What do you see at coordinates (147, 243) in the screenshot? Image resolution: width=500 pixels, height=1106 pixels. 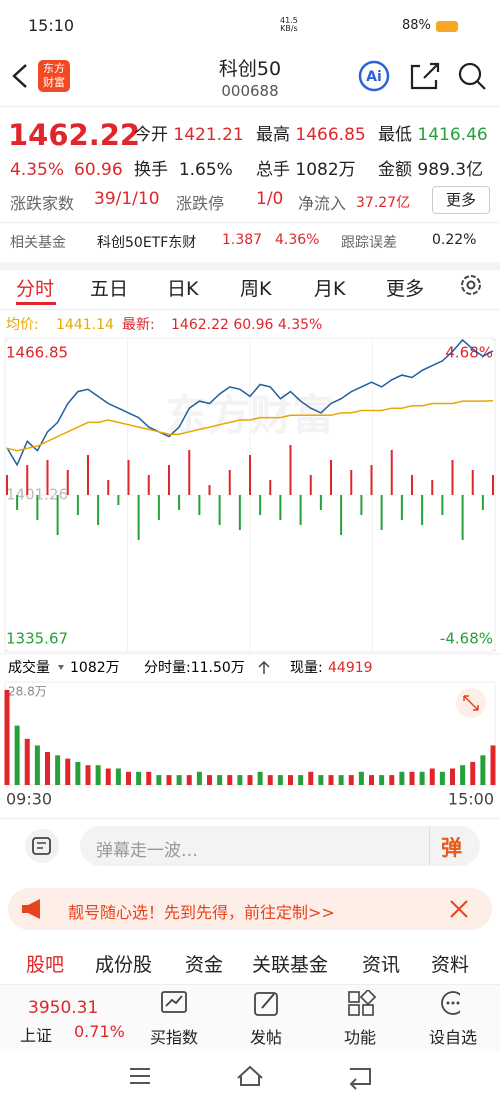 I see `fund-name: 科创50ETF东财` at bounding box center [147, 243].